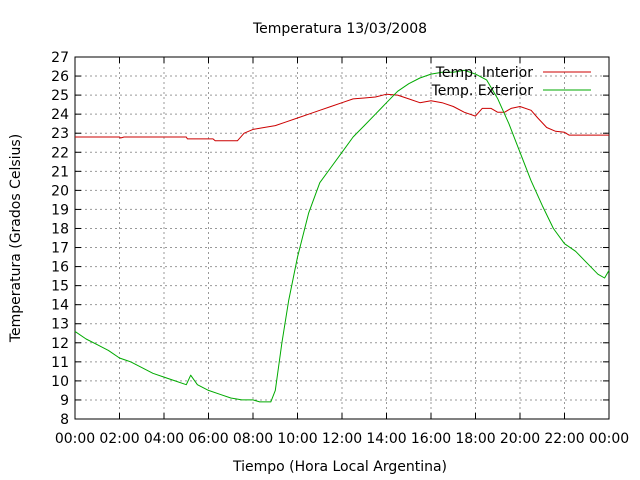 The height and width of the screenshot is (480, 640). I want to click on y-tick-label: 13, so click(60, 325).